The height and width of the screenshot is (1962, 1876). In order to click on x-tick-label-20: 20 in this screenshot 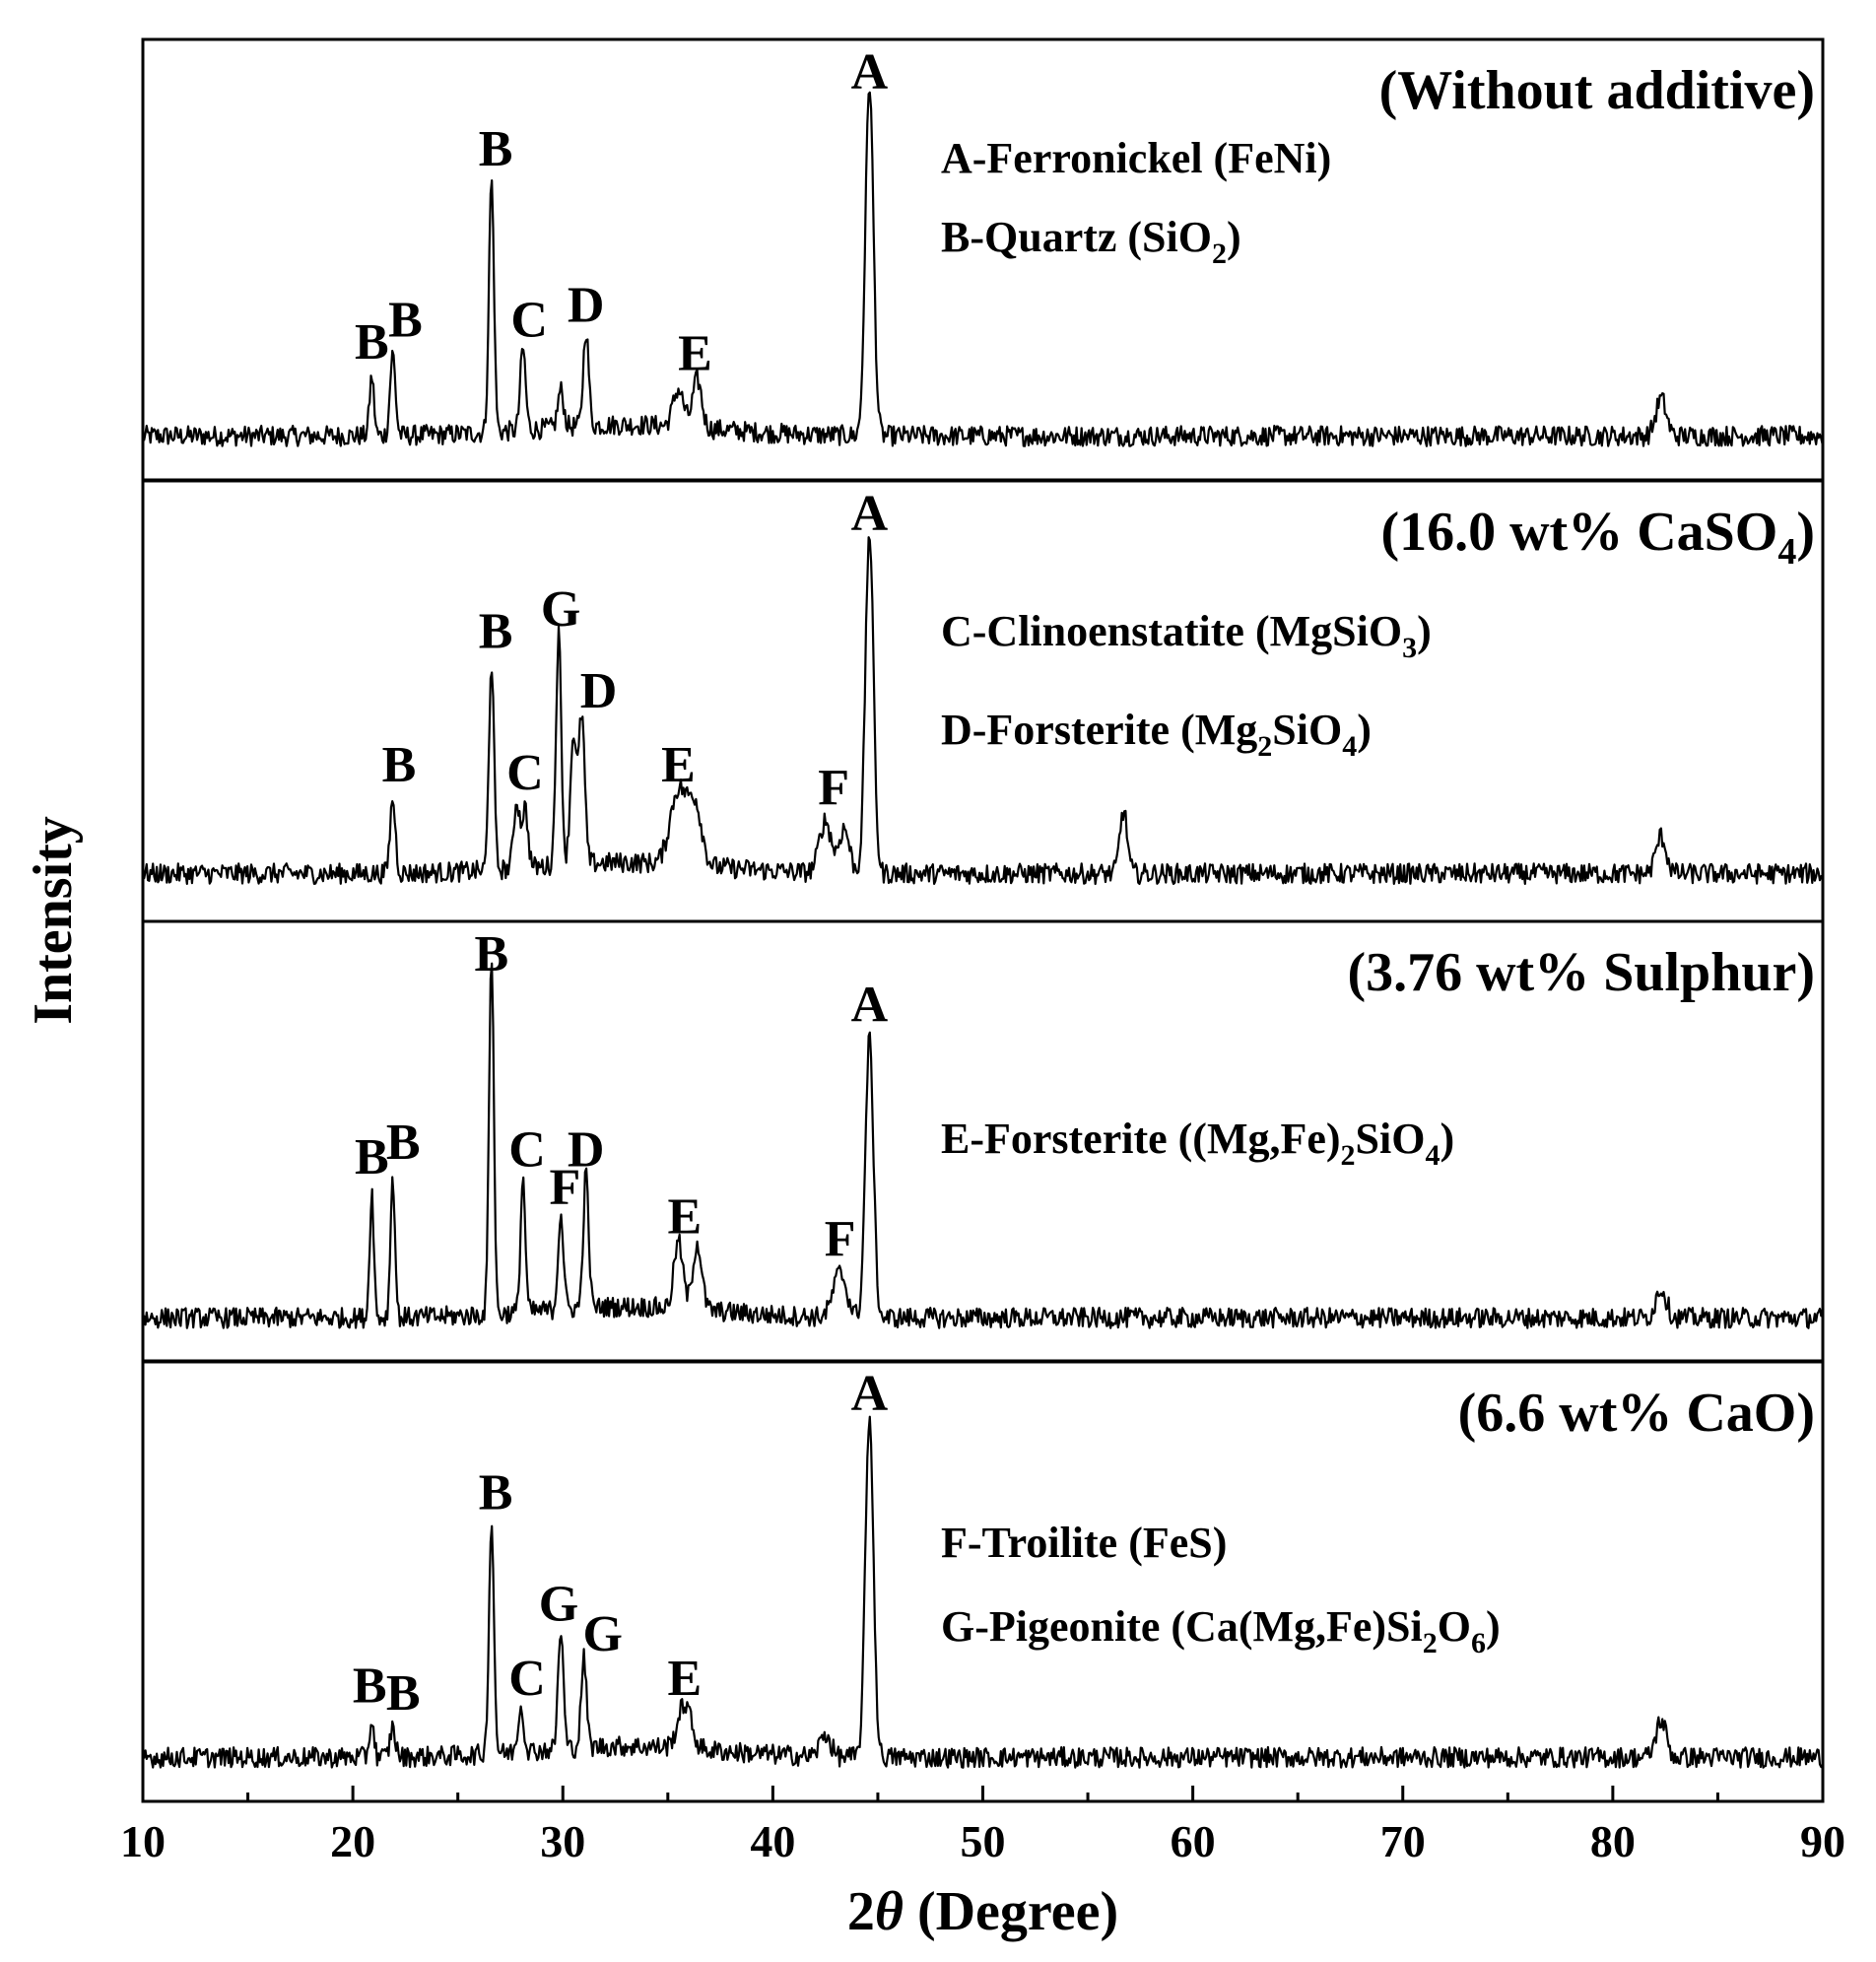, I will do `click(352, 1841)`.